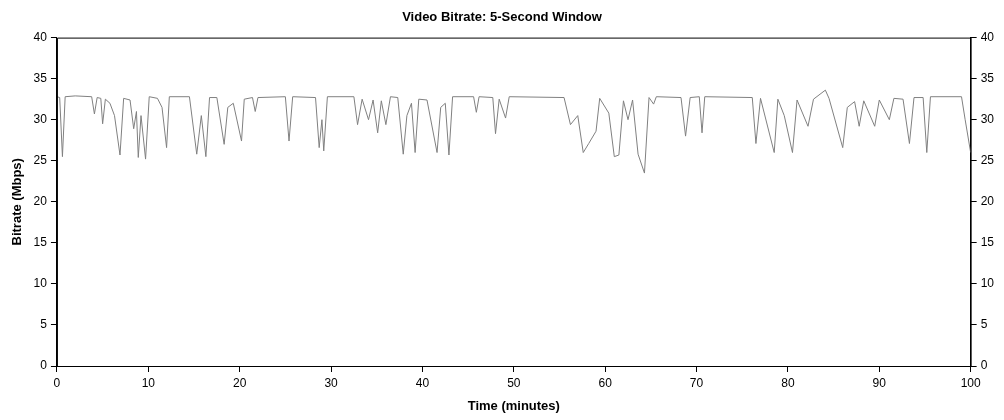 The width and height of the screenshot is (1004, 420). Describe the element at coordinates (40, 119) in the screenshot. I see `y-tick-label: 30` at that location.